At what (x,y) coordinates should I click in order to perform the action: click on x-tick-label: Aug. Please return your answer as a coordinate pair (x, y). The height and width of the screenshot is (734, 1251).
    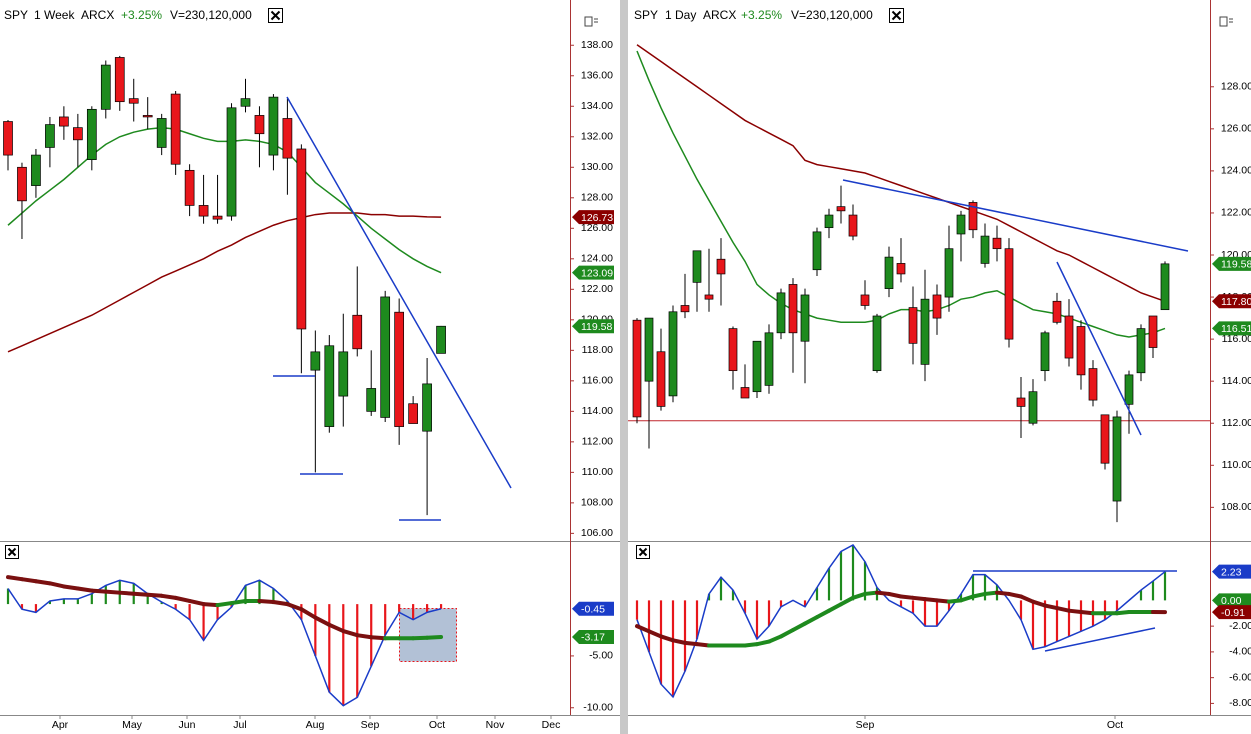
    Looking at the image, I should click on (315, 725).